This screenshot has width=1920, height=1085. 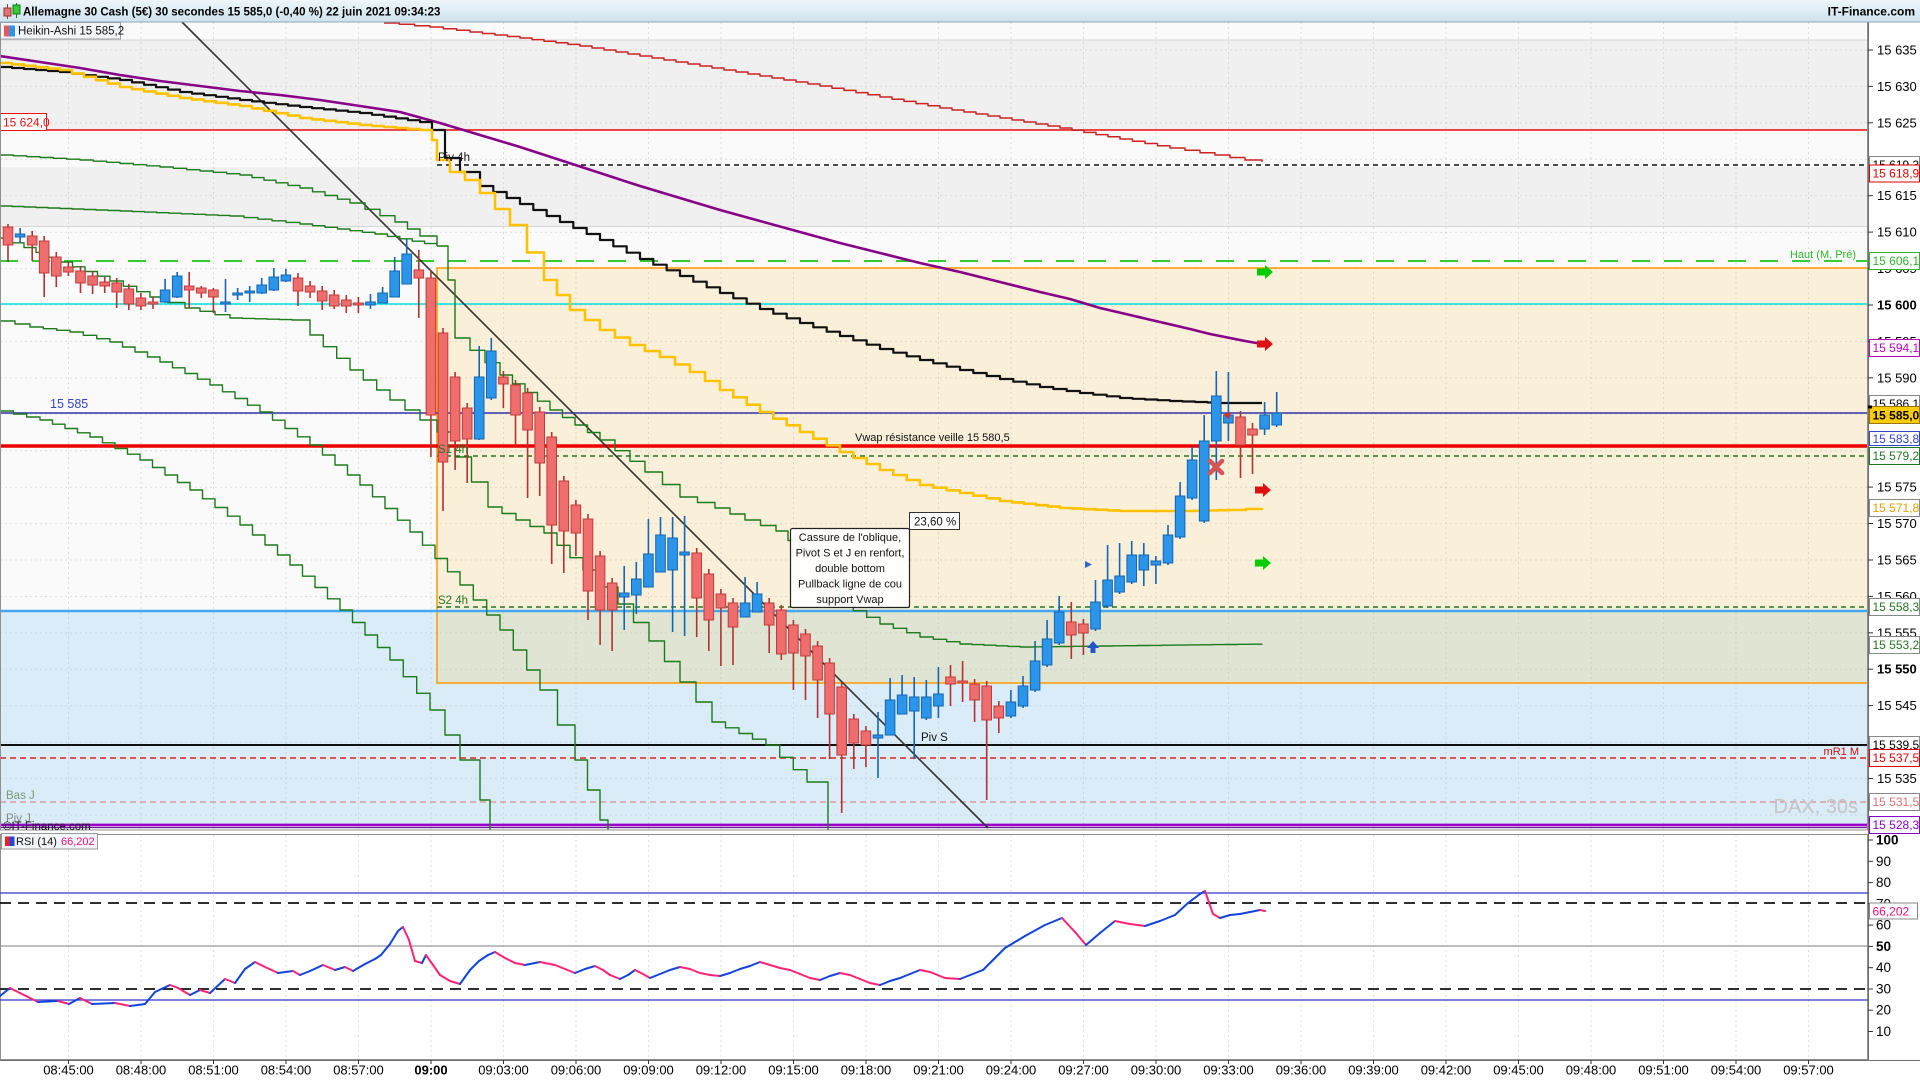 I want to click on svg-text: 15 528,3, so click(x=1896, y=825).